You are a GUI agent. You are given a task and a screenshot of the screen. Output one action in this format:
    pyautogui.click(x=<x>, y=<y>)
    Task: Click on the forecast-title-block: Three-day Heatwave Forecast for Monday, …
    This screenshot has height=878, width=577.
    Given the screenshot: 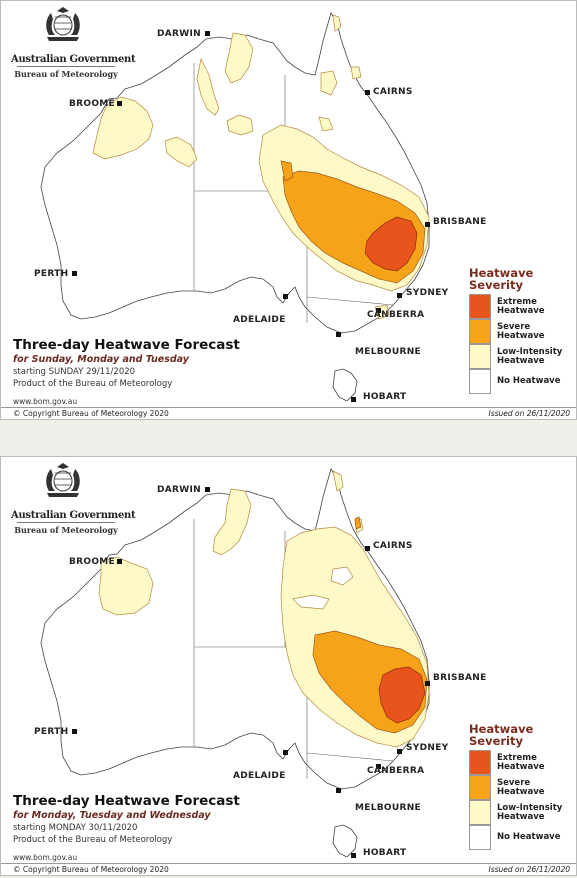 What is the action you would take?
    pyautogui.click(x=163, y=819)
    